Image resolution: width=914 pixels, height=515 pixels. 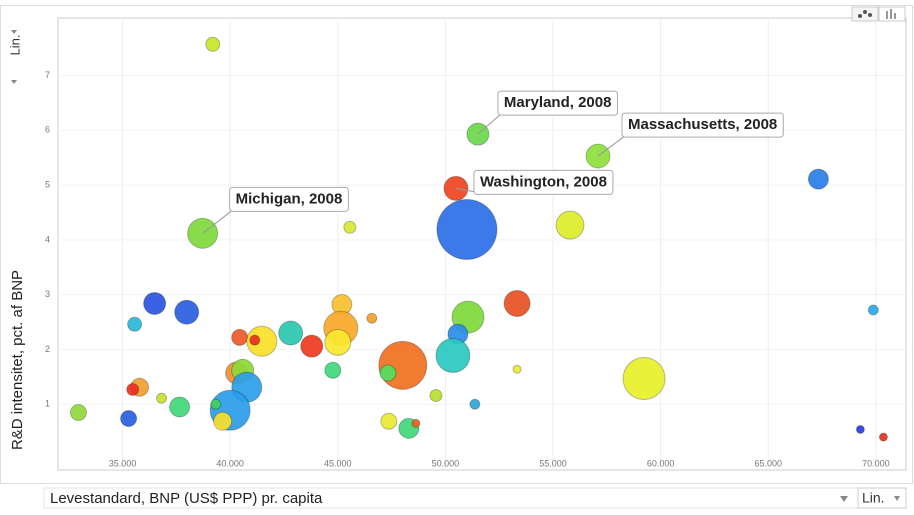 I want to click on y-scale-label: Lin., so click(x=14, y=45).